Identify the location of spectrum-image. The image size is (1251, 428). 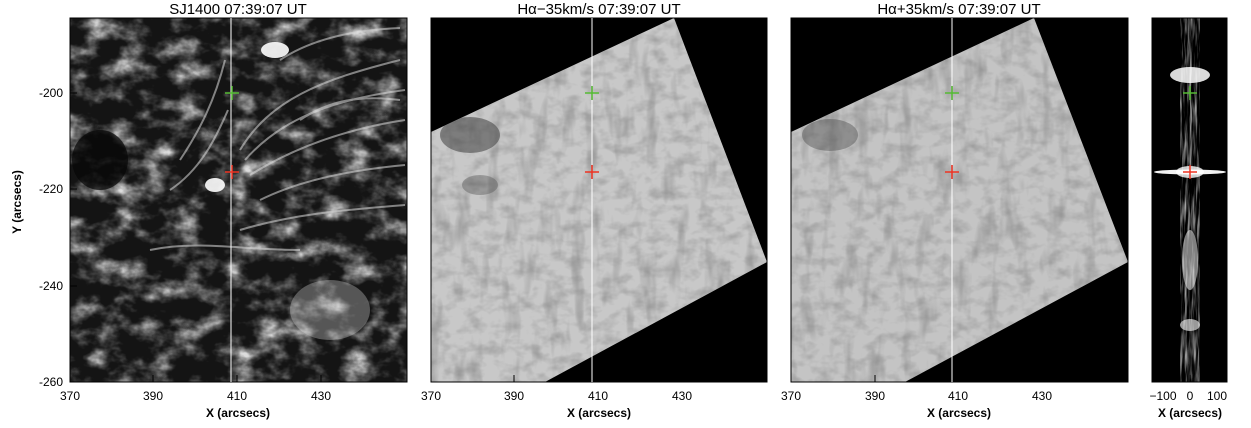
(1189, 200).